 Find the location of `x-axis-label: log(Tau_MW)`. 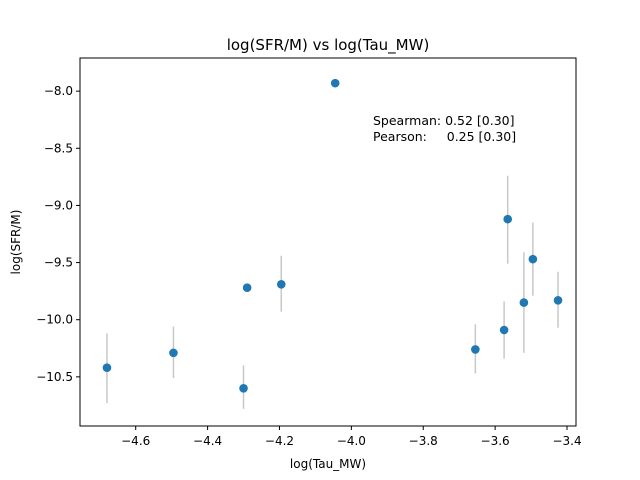

x-axis-label: log(Tau_MW) is located at coordinates (328, 464).